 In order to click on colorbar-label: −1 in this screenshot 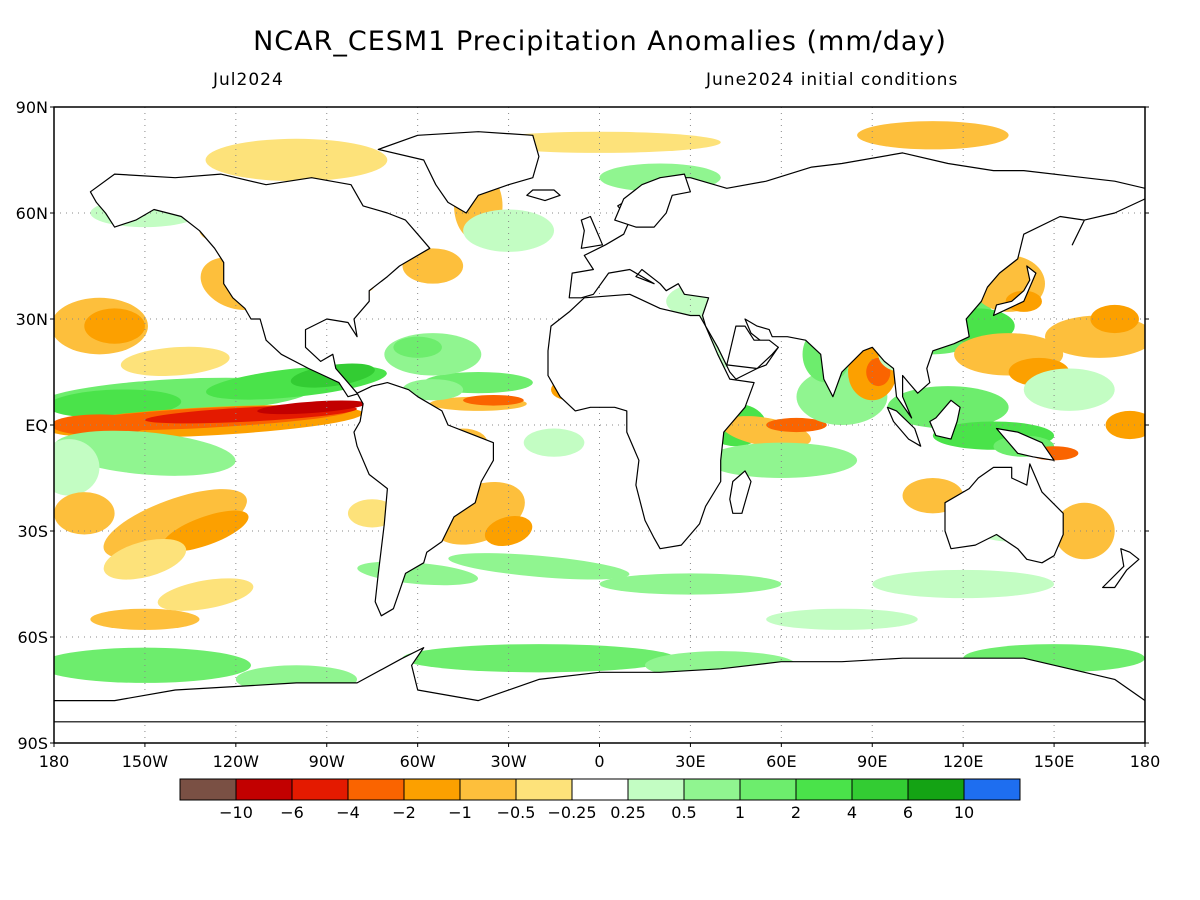, I will do `click(460, 812)`.